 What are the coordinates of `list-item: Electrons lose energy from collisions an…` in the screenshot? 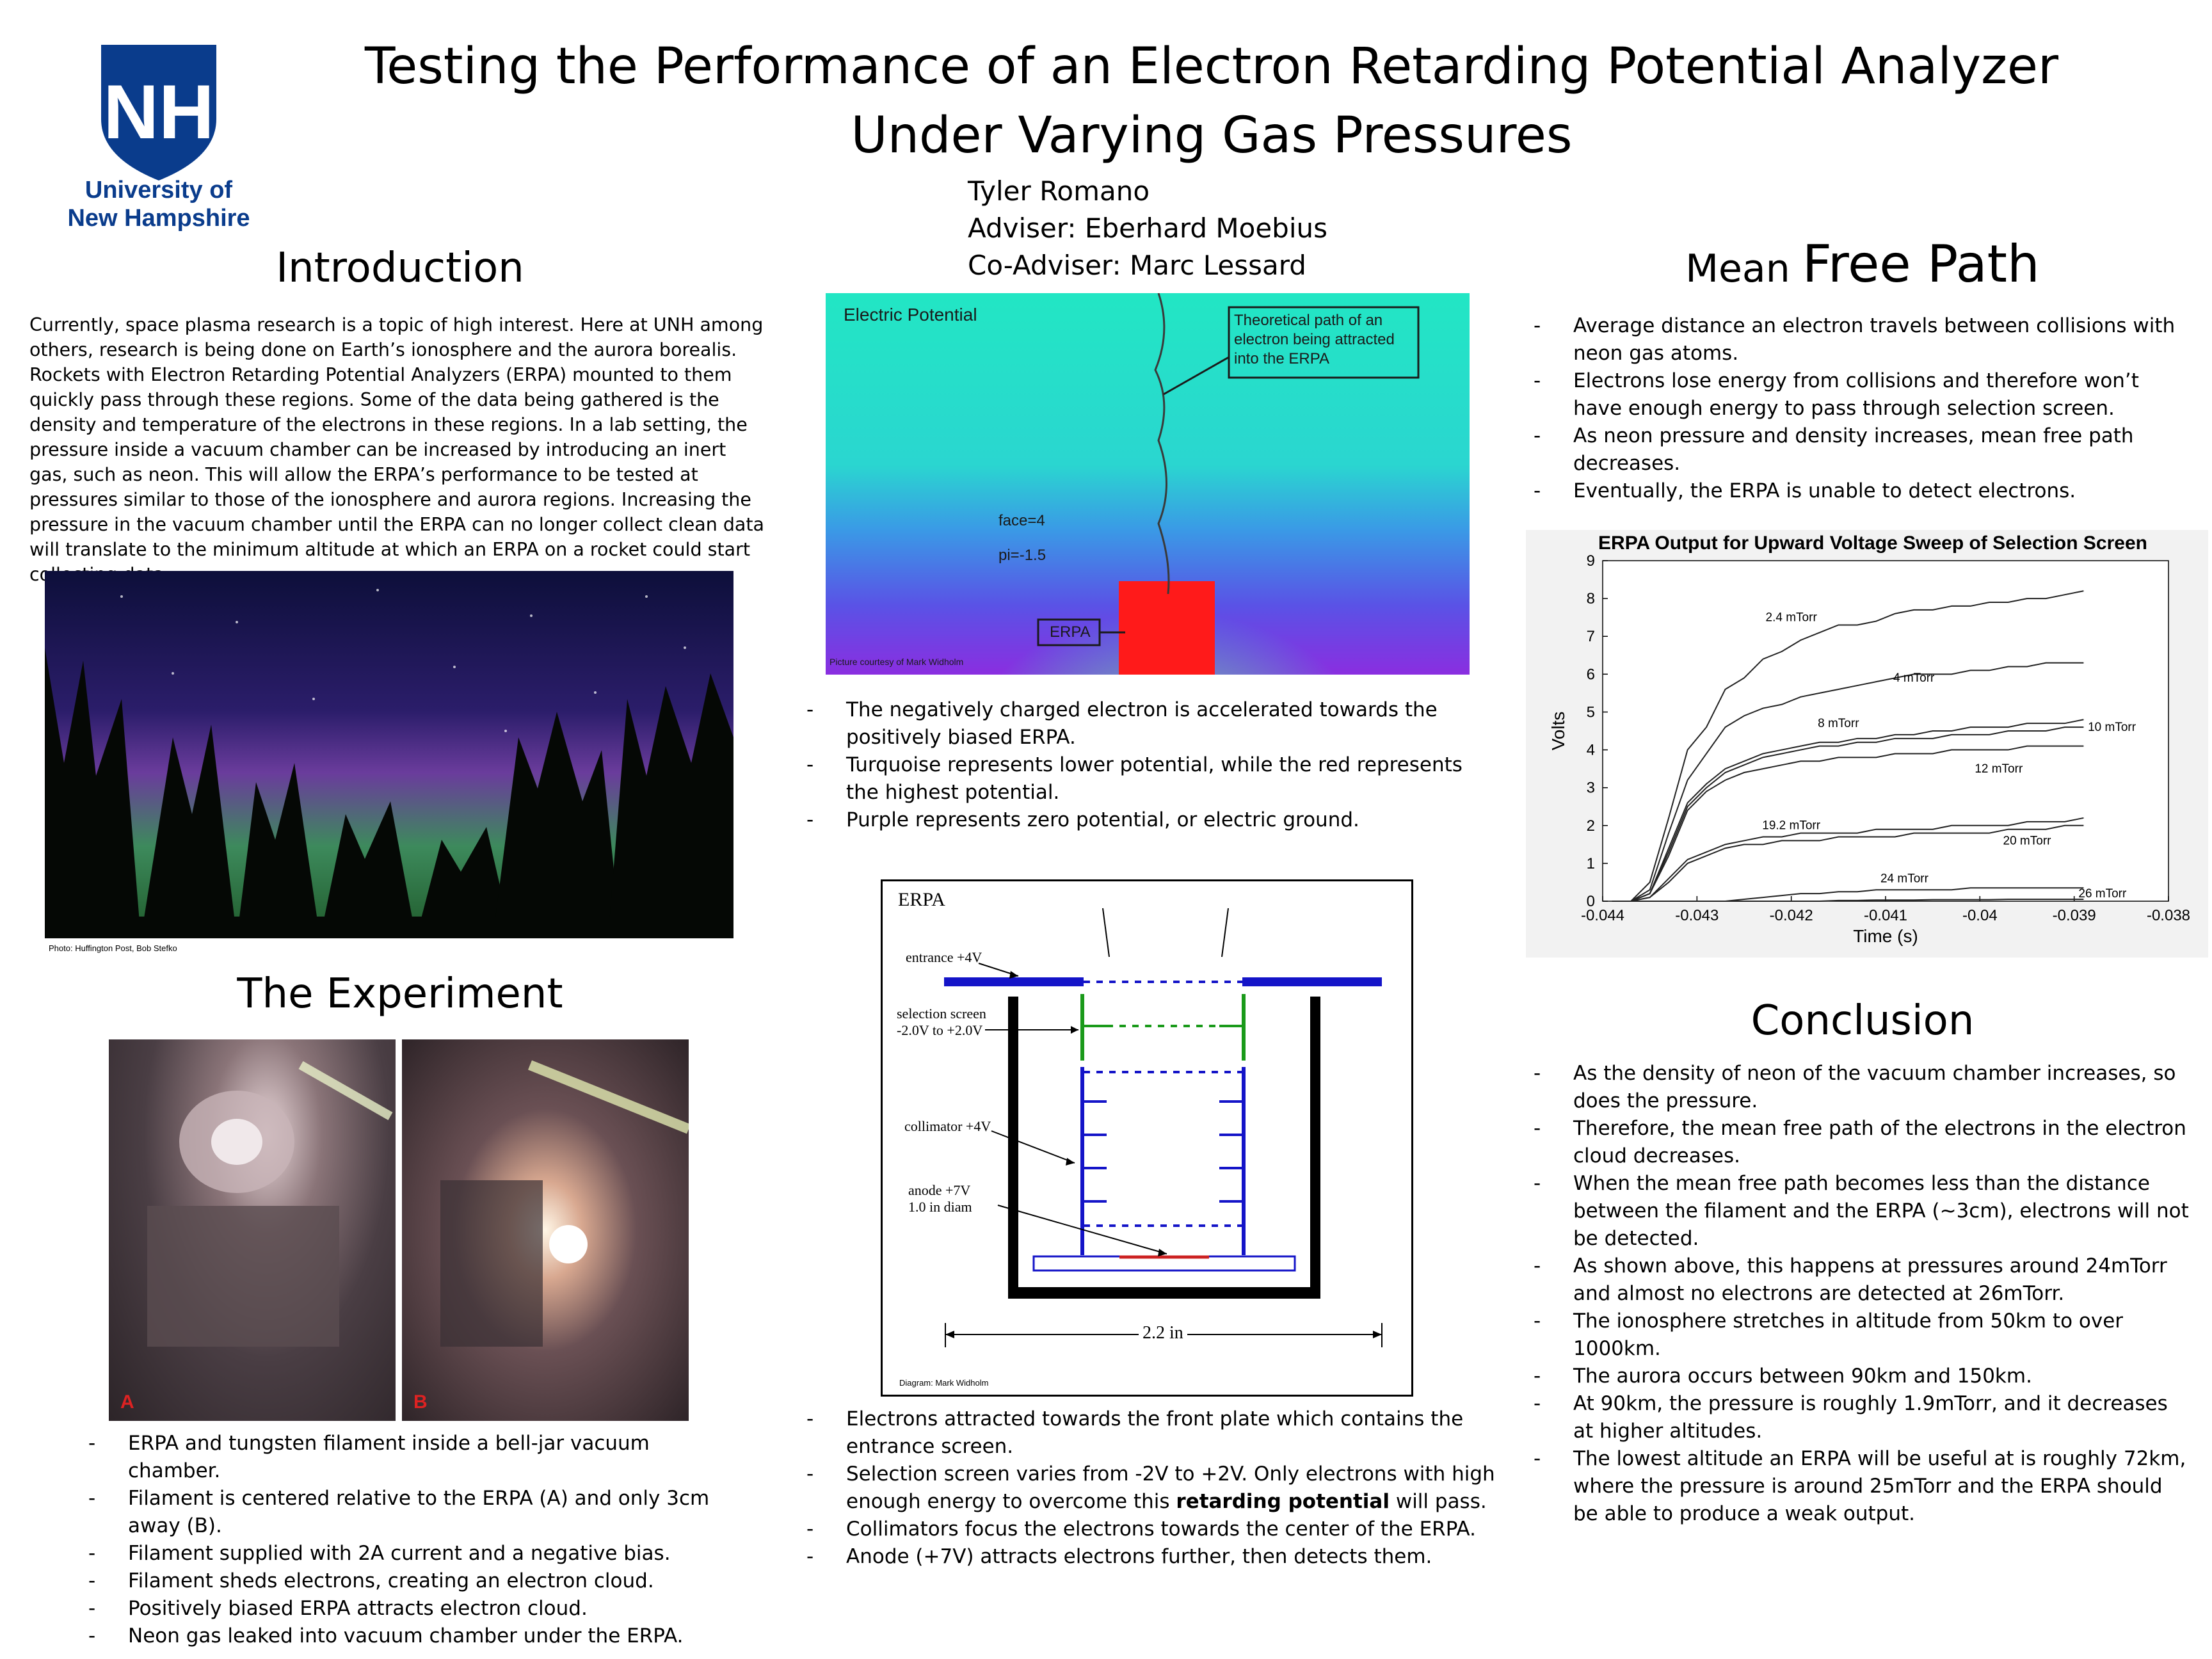 It's located at (1860, 394).